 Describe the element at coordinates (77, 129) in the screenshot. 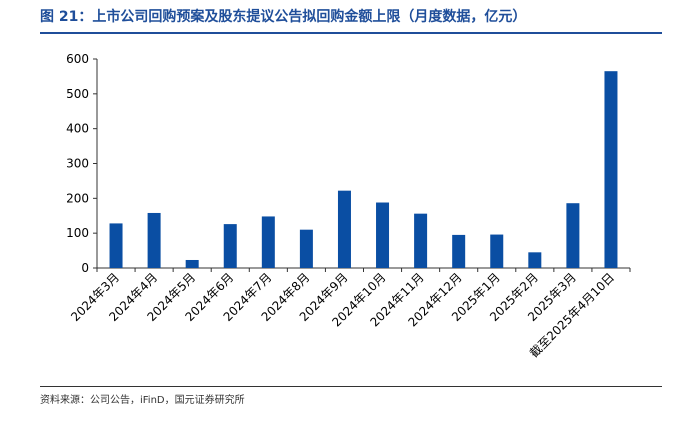

I see `y-tick-label: 400` at that location.